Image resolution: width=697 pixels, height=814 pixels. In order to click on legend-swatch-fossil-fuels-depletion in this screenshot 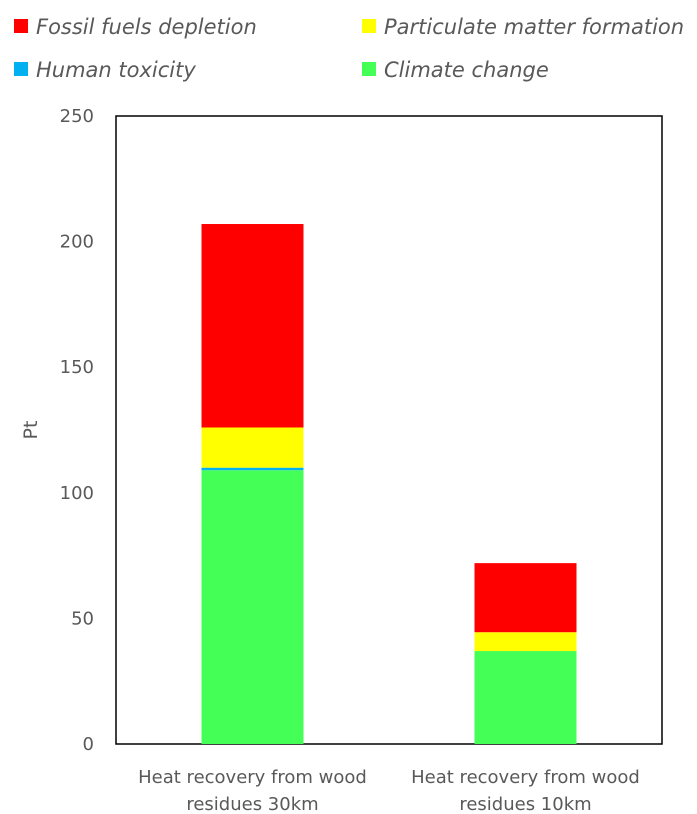, I will do `click(21, 26)`.